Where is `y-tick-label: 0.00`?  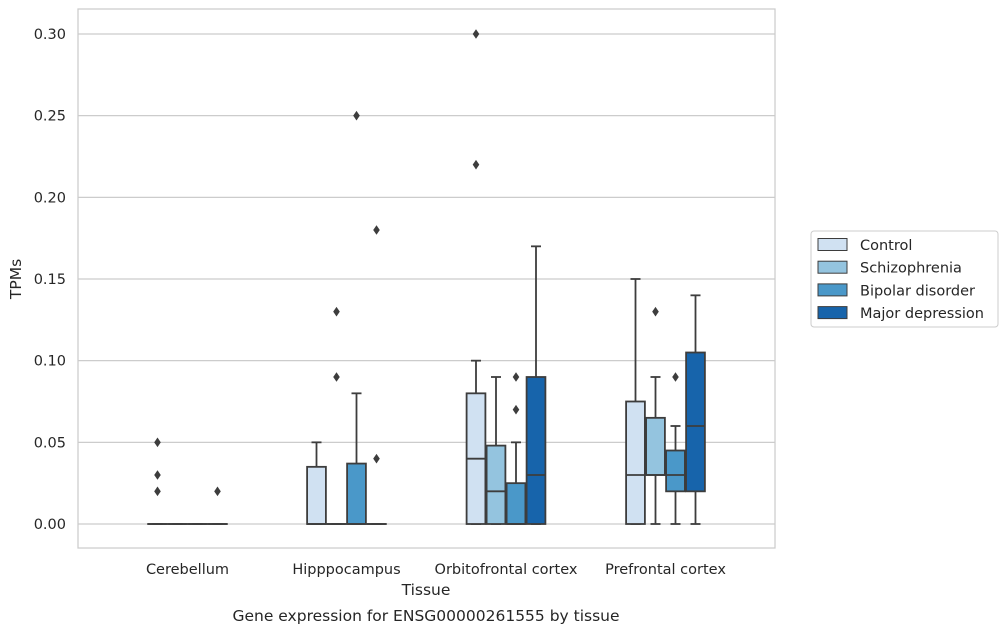 y-tick-label: 0.00 is located at coordinates (50, 525).